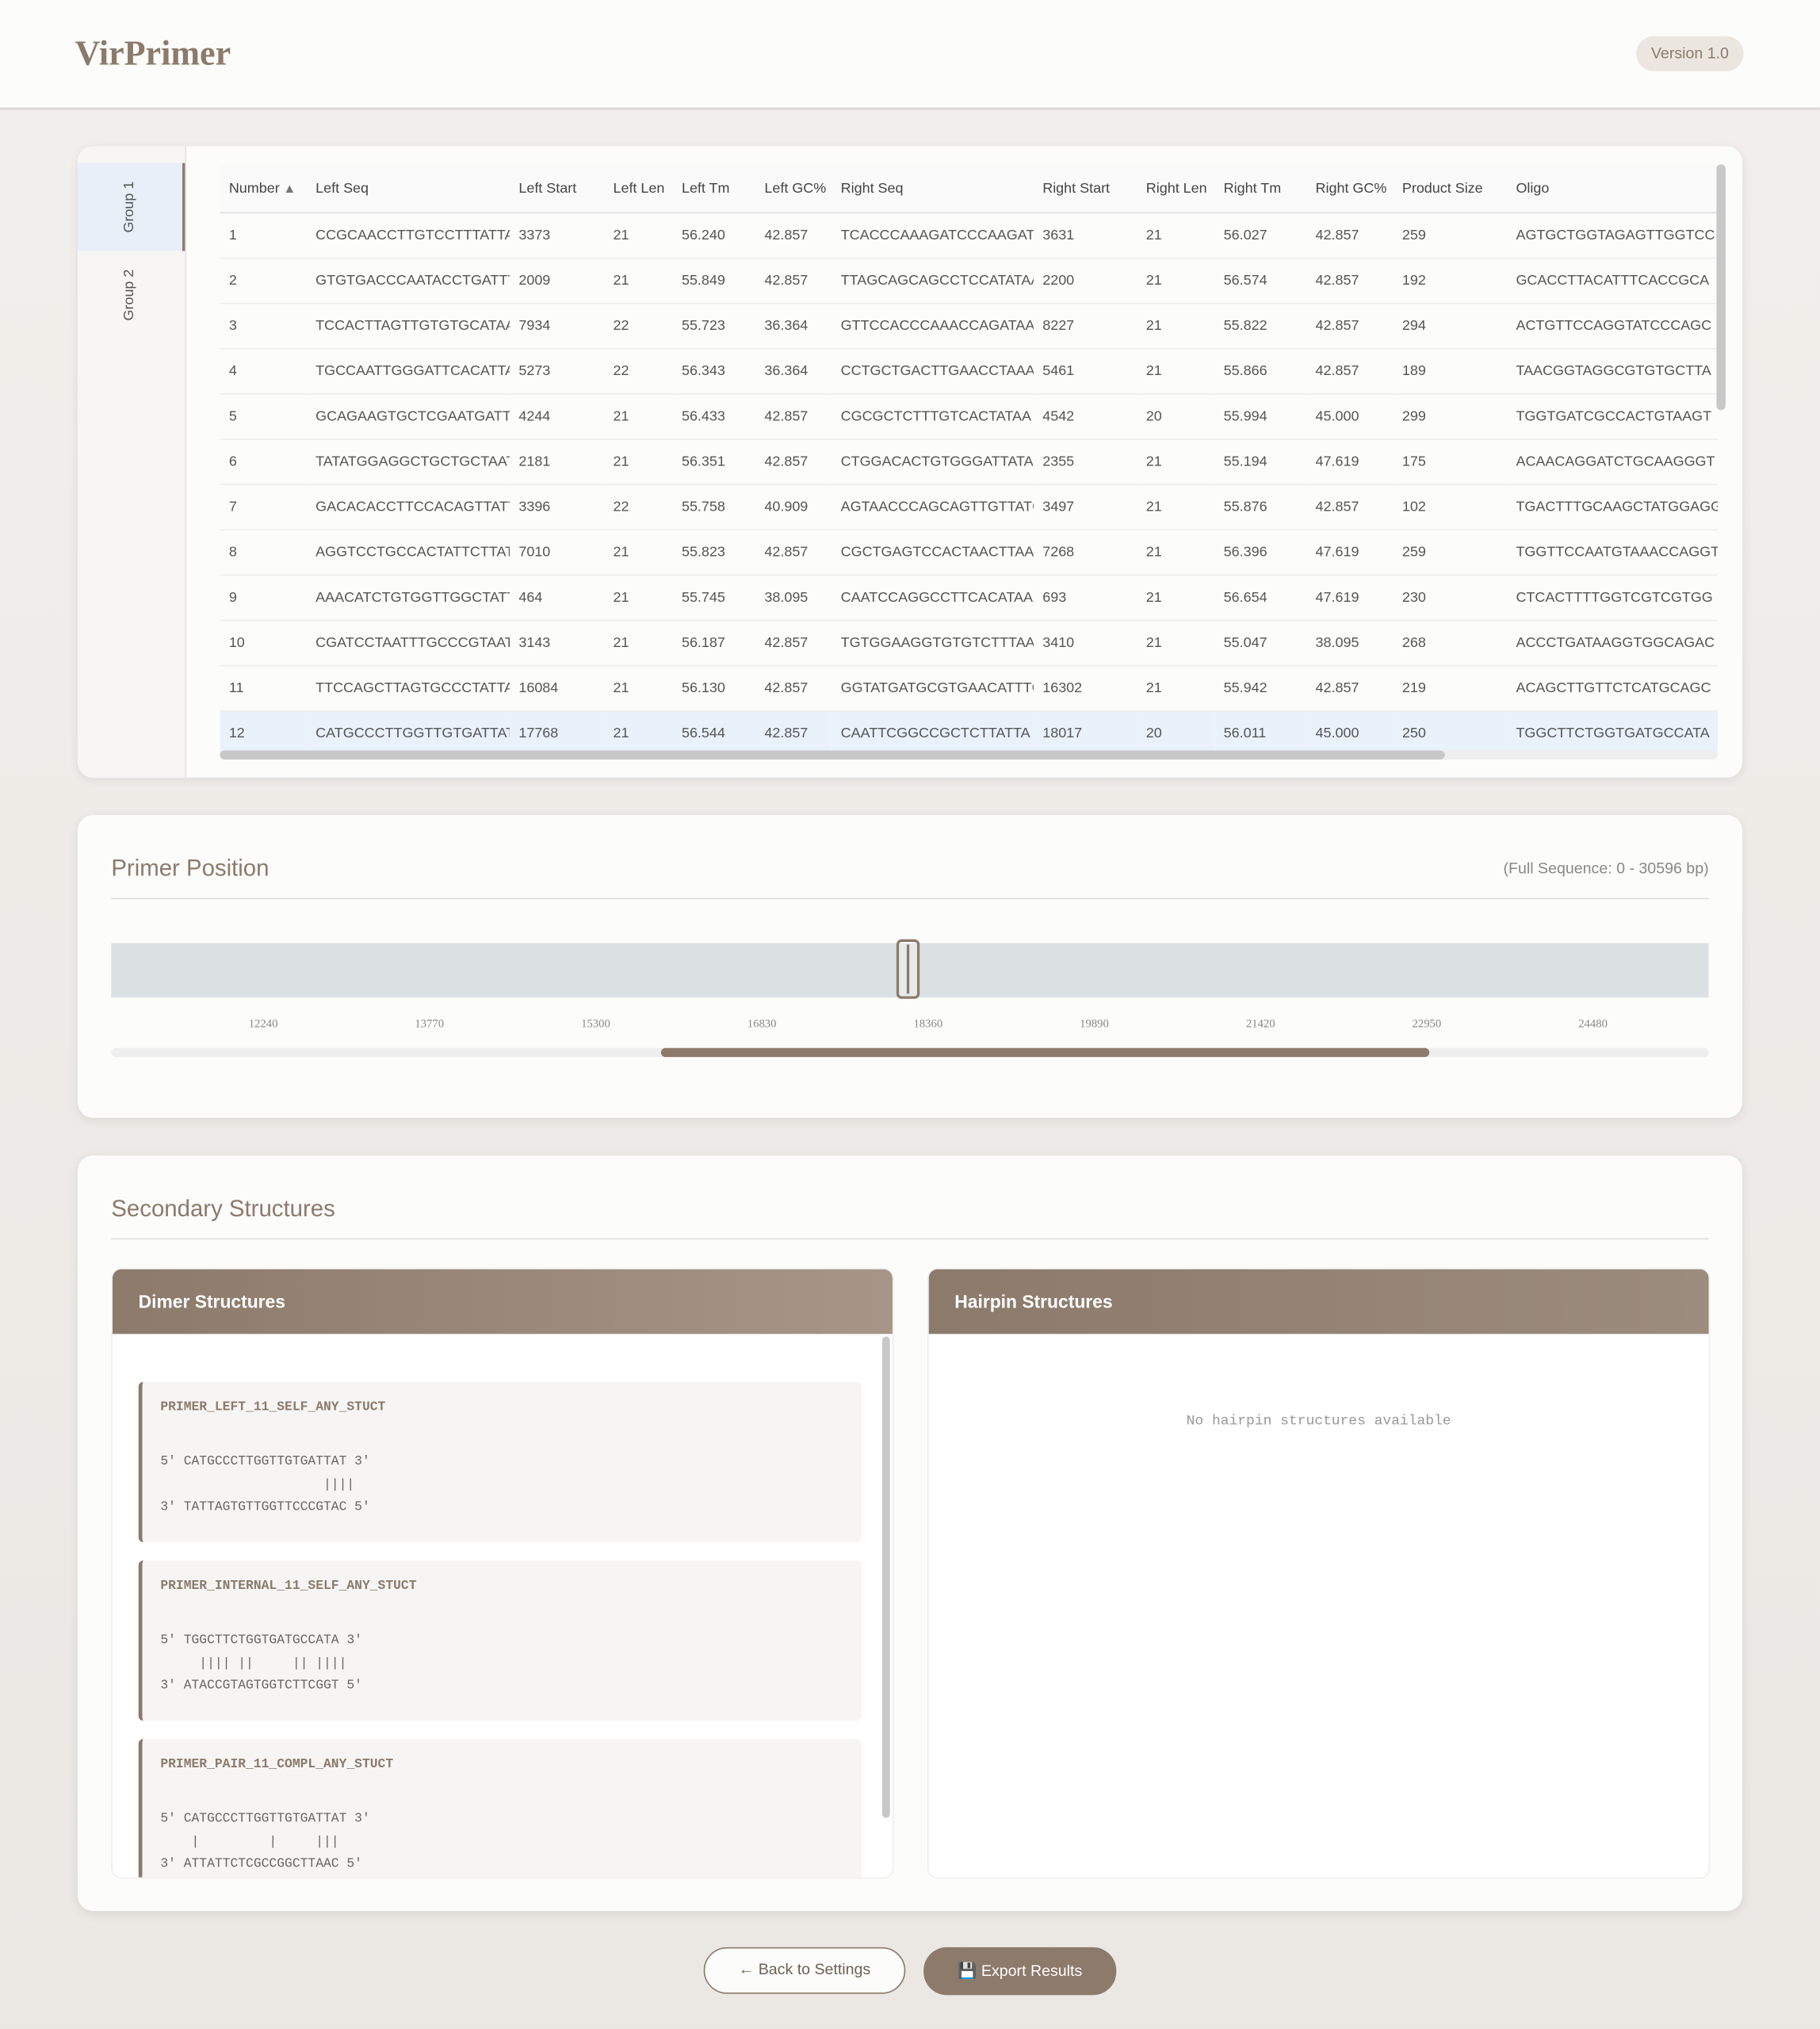  Describe the element at coordinates (277, 1766) in the screenshot. I see `dimer-name: PRIMER_PAIR_11_COMPL_ANY_STUCT` at that location.